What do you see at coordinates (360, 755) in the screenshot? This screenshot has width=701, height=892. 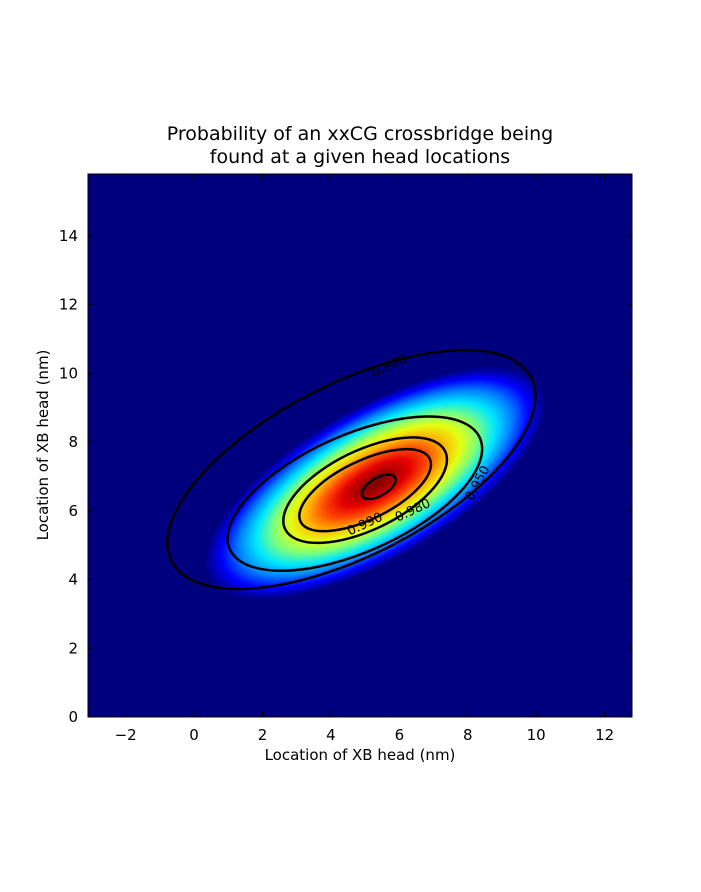 I see `x-axis-label: Location of XB head (nm)` at bounding box center [360, 755].